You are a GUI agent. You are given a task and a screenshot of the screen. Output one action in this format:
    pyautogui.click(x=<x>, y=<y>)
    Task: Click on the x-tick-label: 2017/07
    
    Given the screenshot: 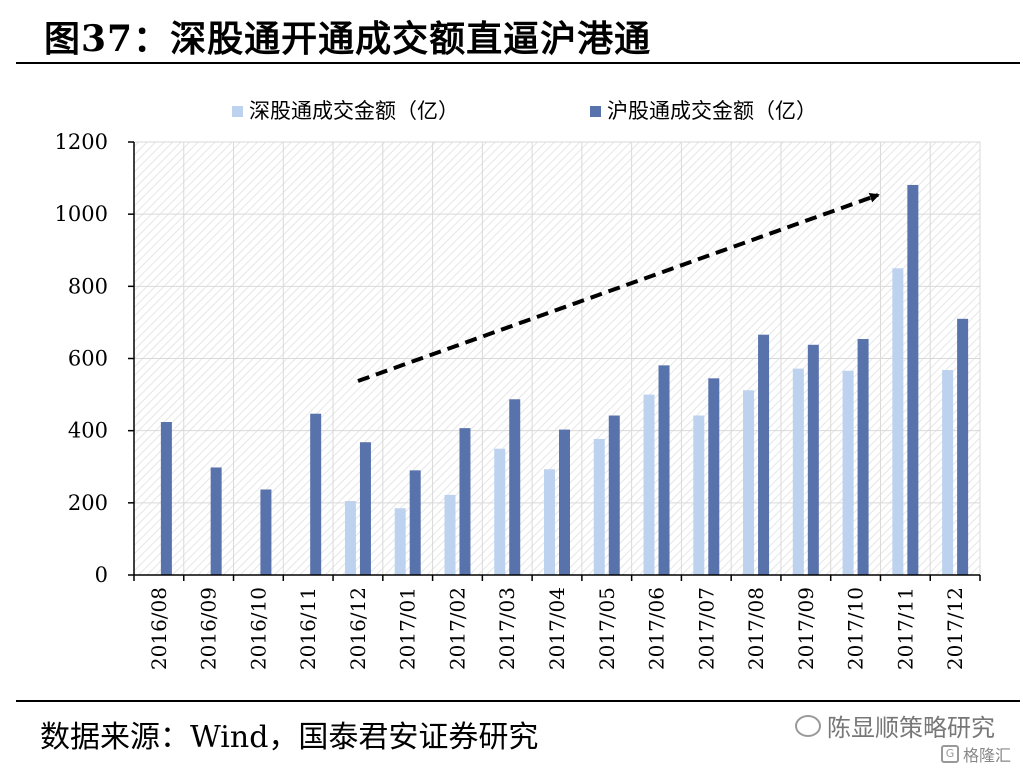 What is the action you would take?
    pyautogui.click(x=706, y=628)
    